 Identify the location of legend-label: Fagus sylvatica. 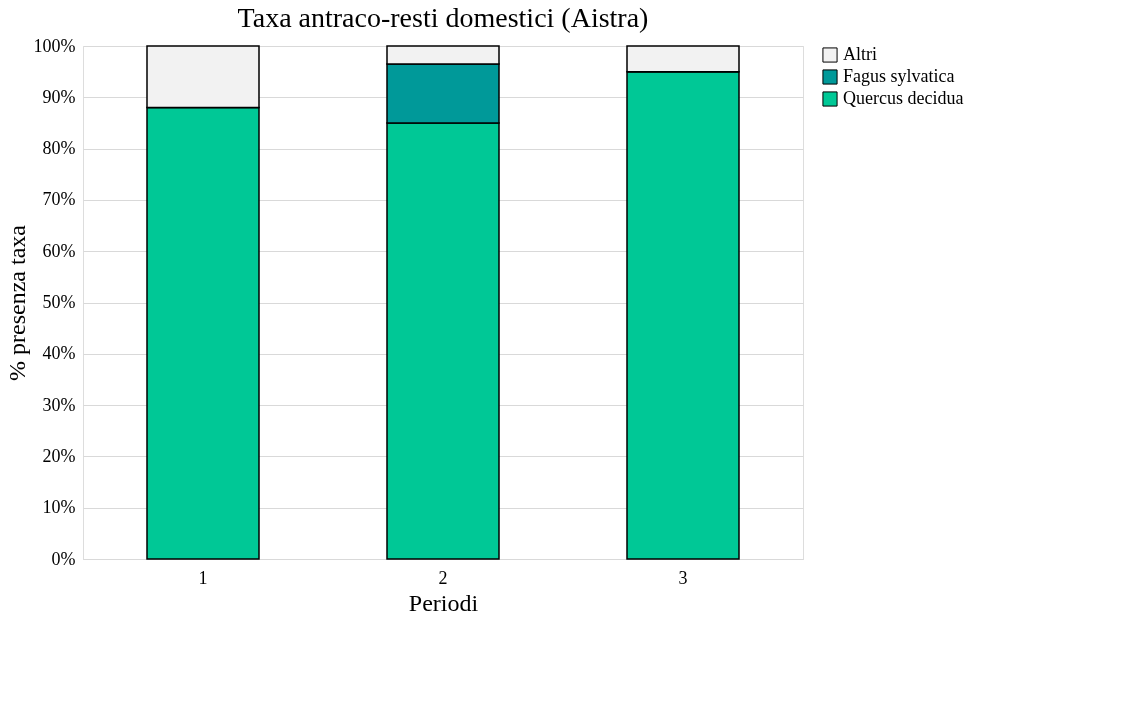
(899, 76).